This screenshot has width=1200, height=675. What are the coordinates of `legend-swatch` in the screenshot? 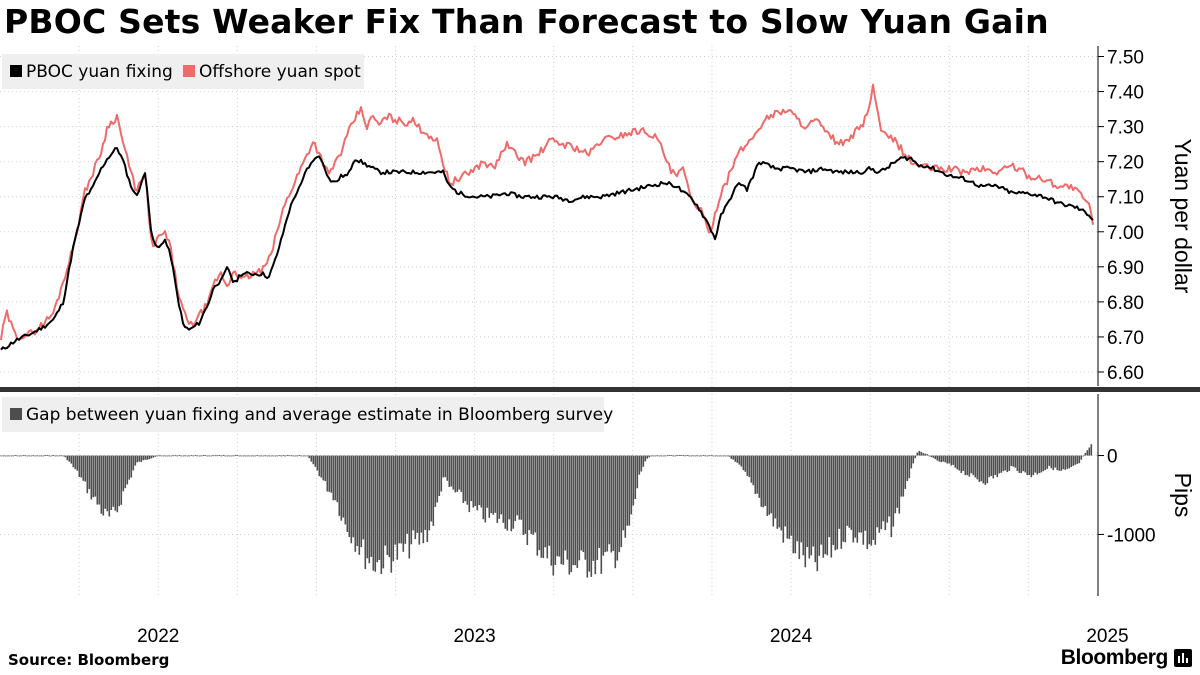 It's located at (16, 414).